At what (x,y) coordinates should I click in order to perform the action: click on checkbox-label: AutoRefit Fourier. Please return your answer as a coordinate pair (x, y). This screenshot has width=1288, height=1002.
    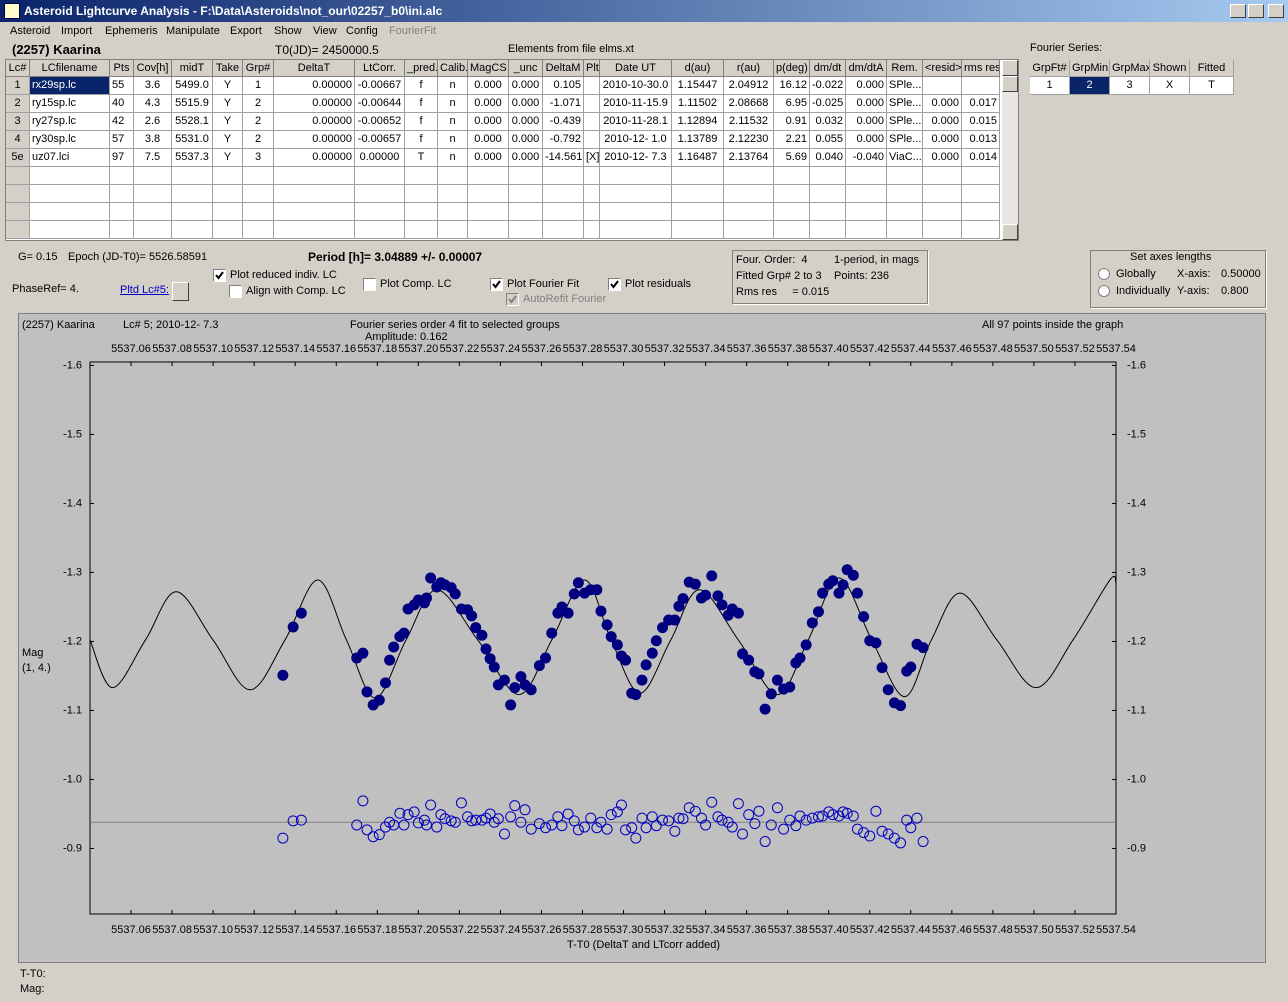
    Looking at the image, I should click on (565, 299).